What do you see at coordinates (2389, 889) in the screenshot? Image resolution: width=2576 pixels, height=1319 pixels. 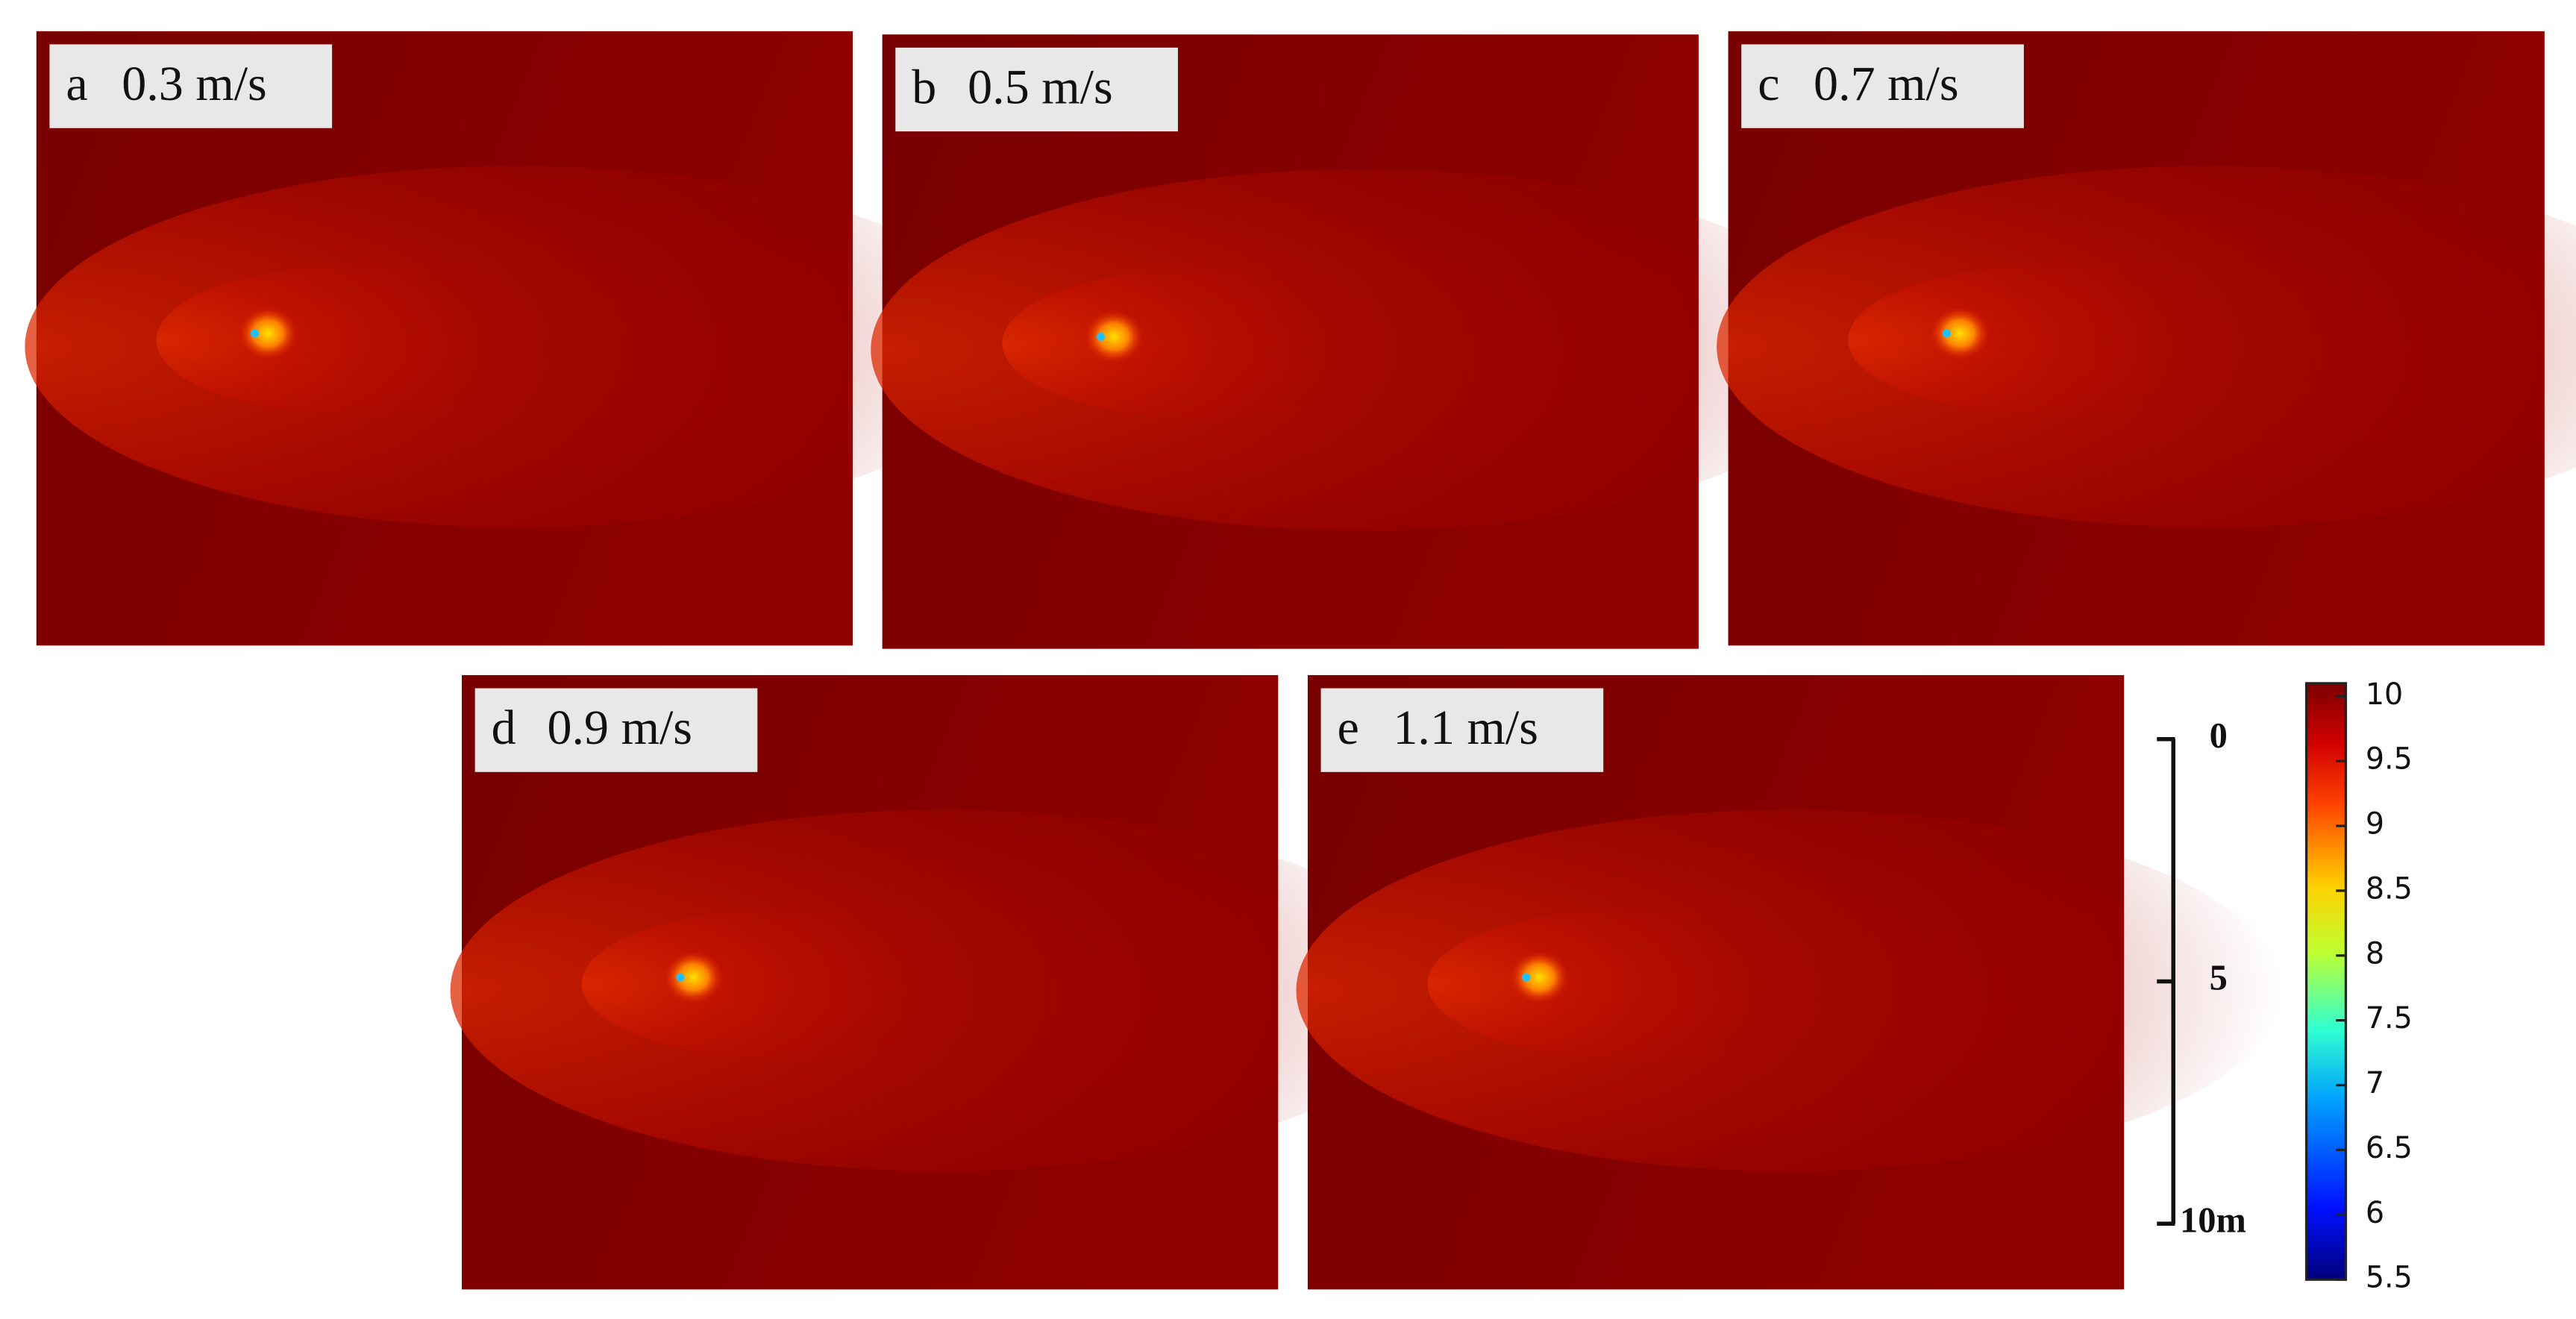 I see `colorbar-tick-label: 8.5` at bounding box center [2389, 889].